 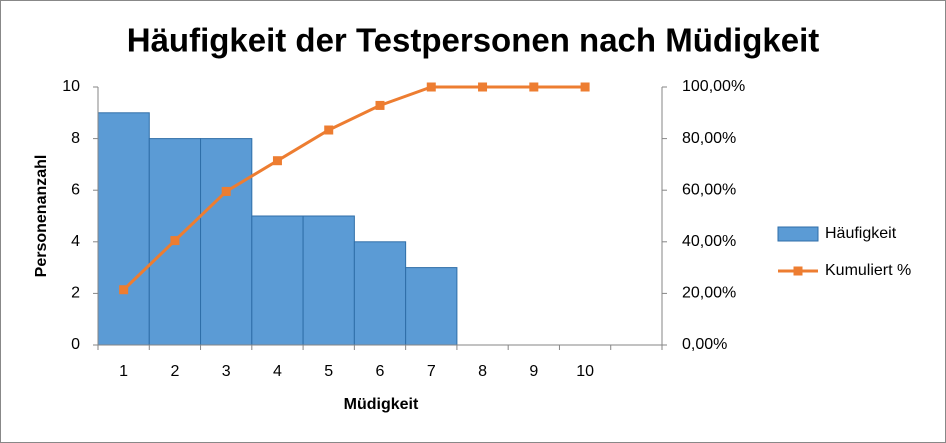 I want to click on x-tick-label: 5, so click(x=328, y=371).